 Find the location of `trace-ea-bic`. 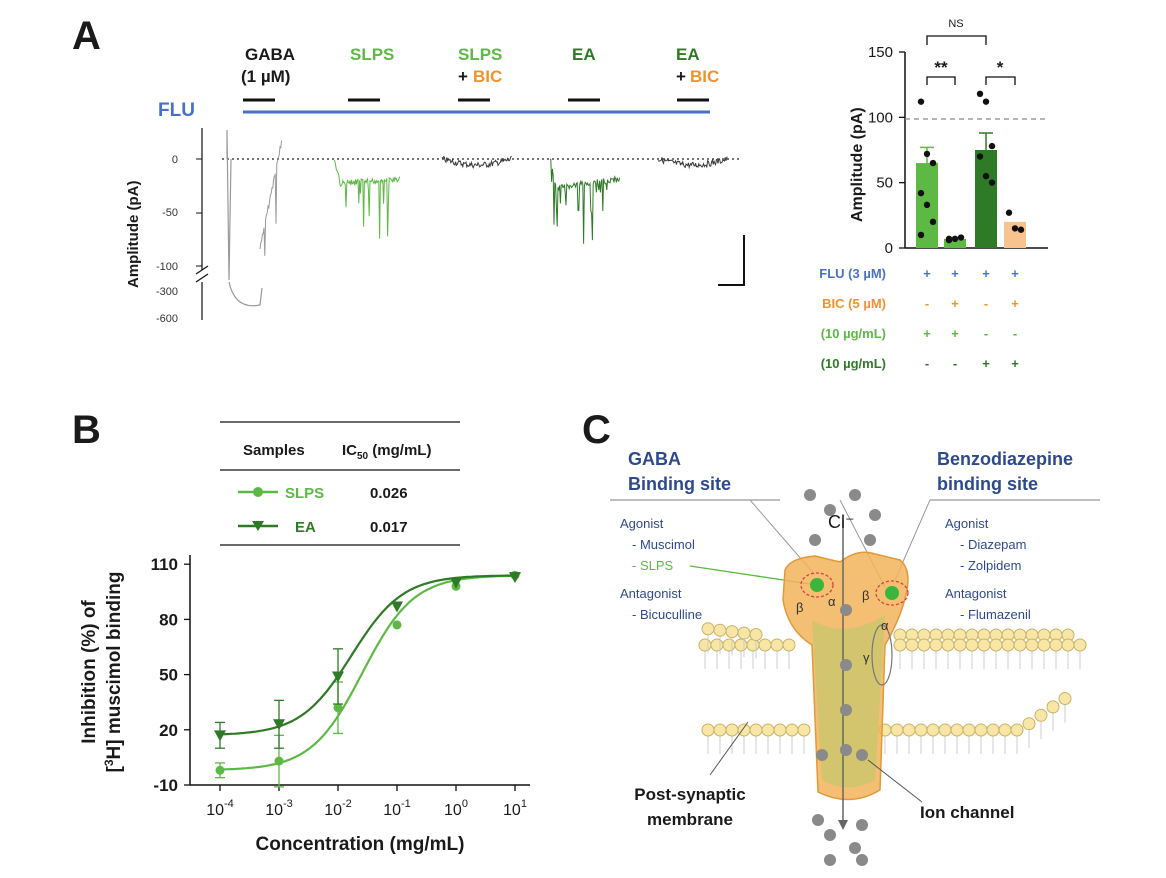

trace-ea-bic is located at coordinates (692, 163).